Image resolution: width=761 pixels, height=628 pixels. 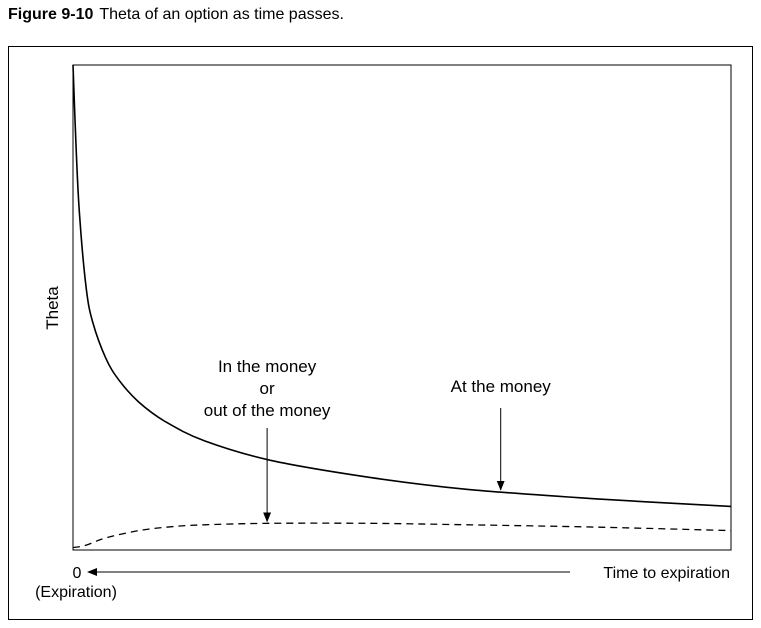 What do you see at coordinates (52, 308) in the screenshot?
I see `y-axis-label: Theta` at bounding box center [52, 308].